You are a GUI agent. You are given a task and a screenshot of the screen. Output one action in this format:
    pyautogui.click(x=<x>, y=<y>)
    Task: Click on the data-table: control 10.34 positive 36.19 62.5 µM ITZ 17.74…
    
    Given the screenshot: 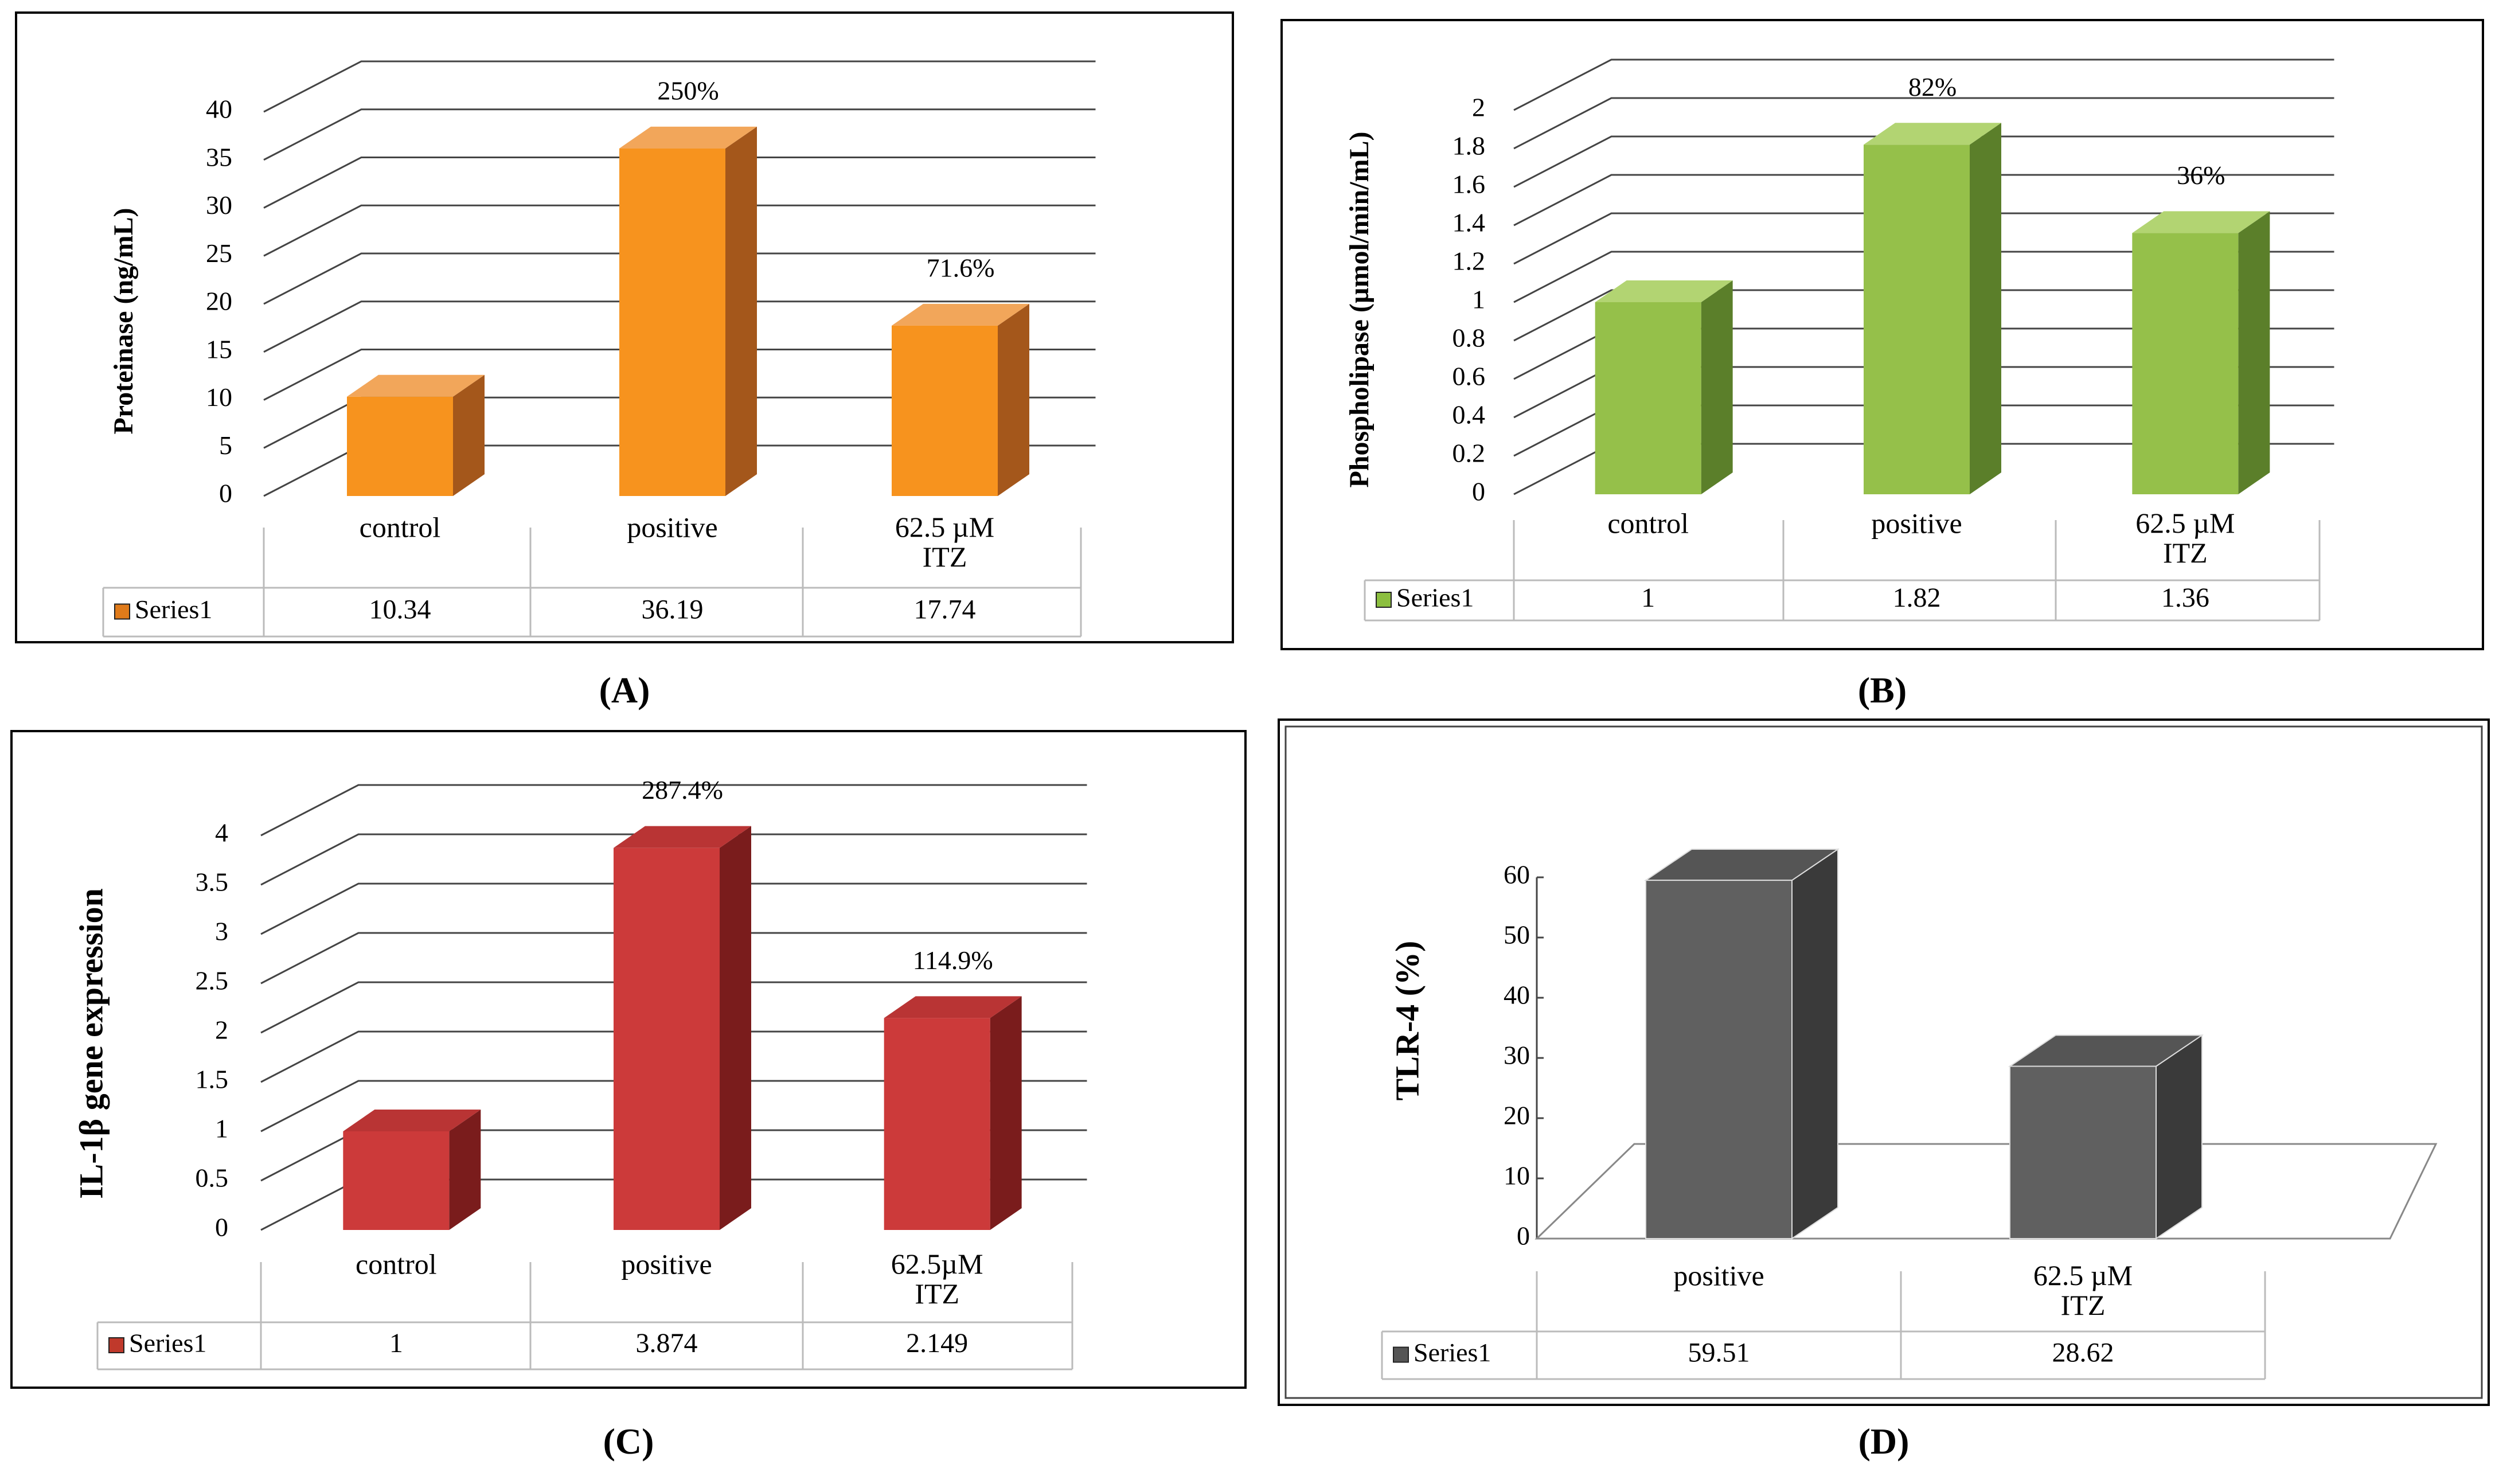 What is the action you would take?
    pyautogui.click(x=592, y=574)
    